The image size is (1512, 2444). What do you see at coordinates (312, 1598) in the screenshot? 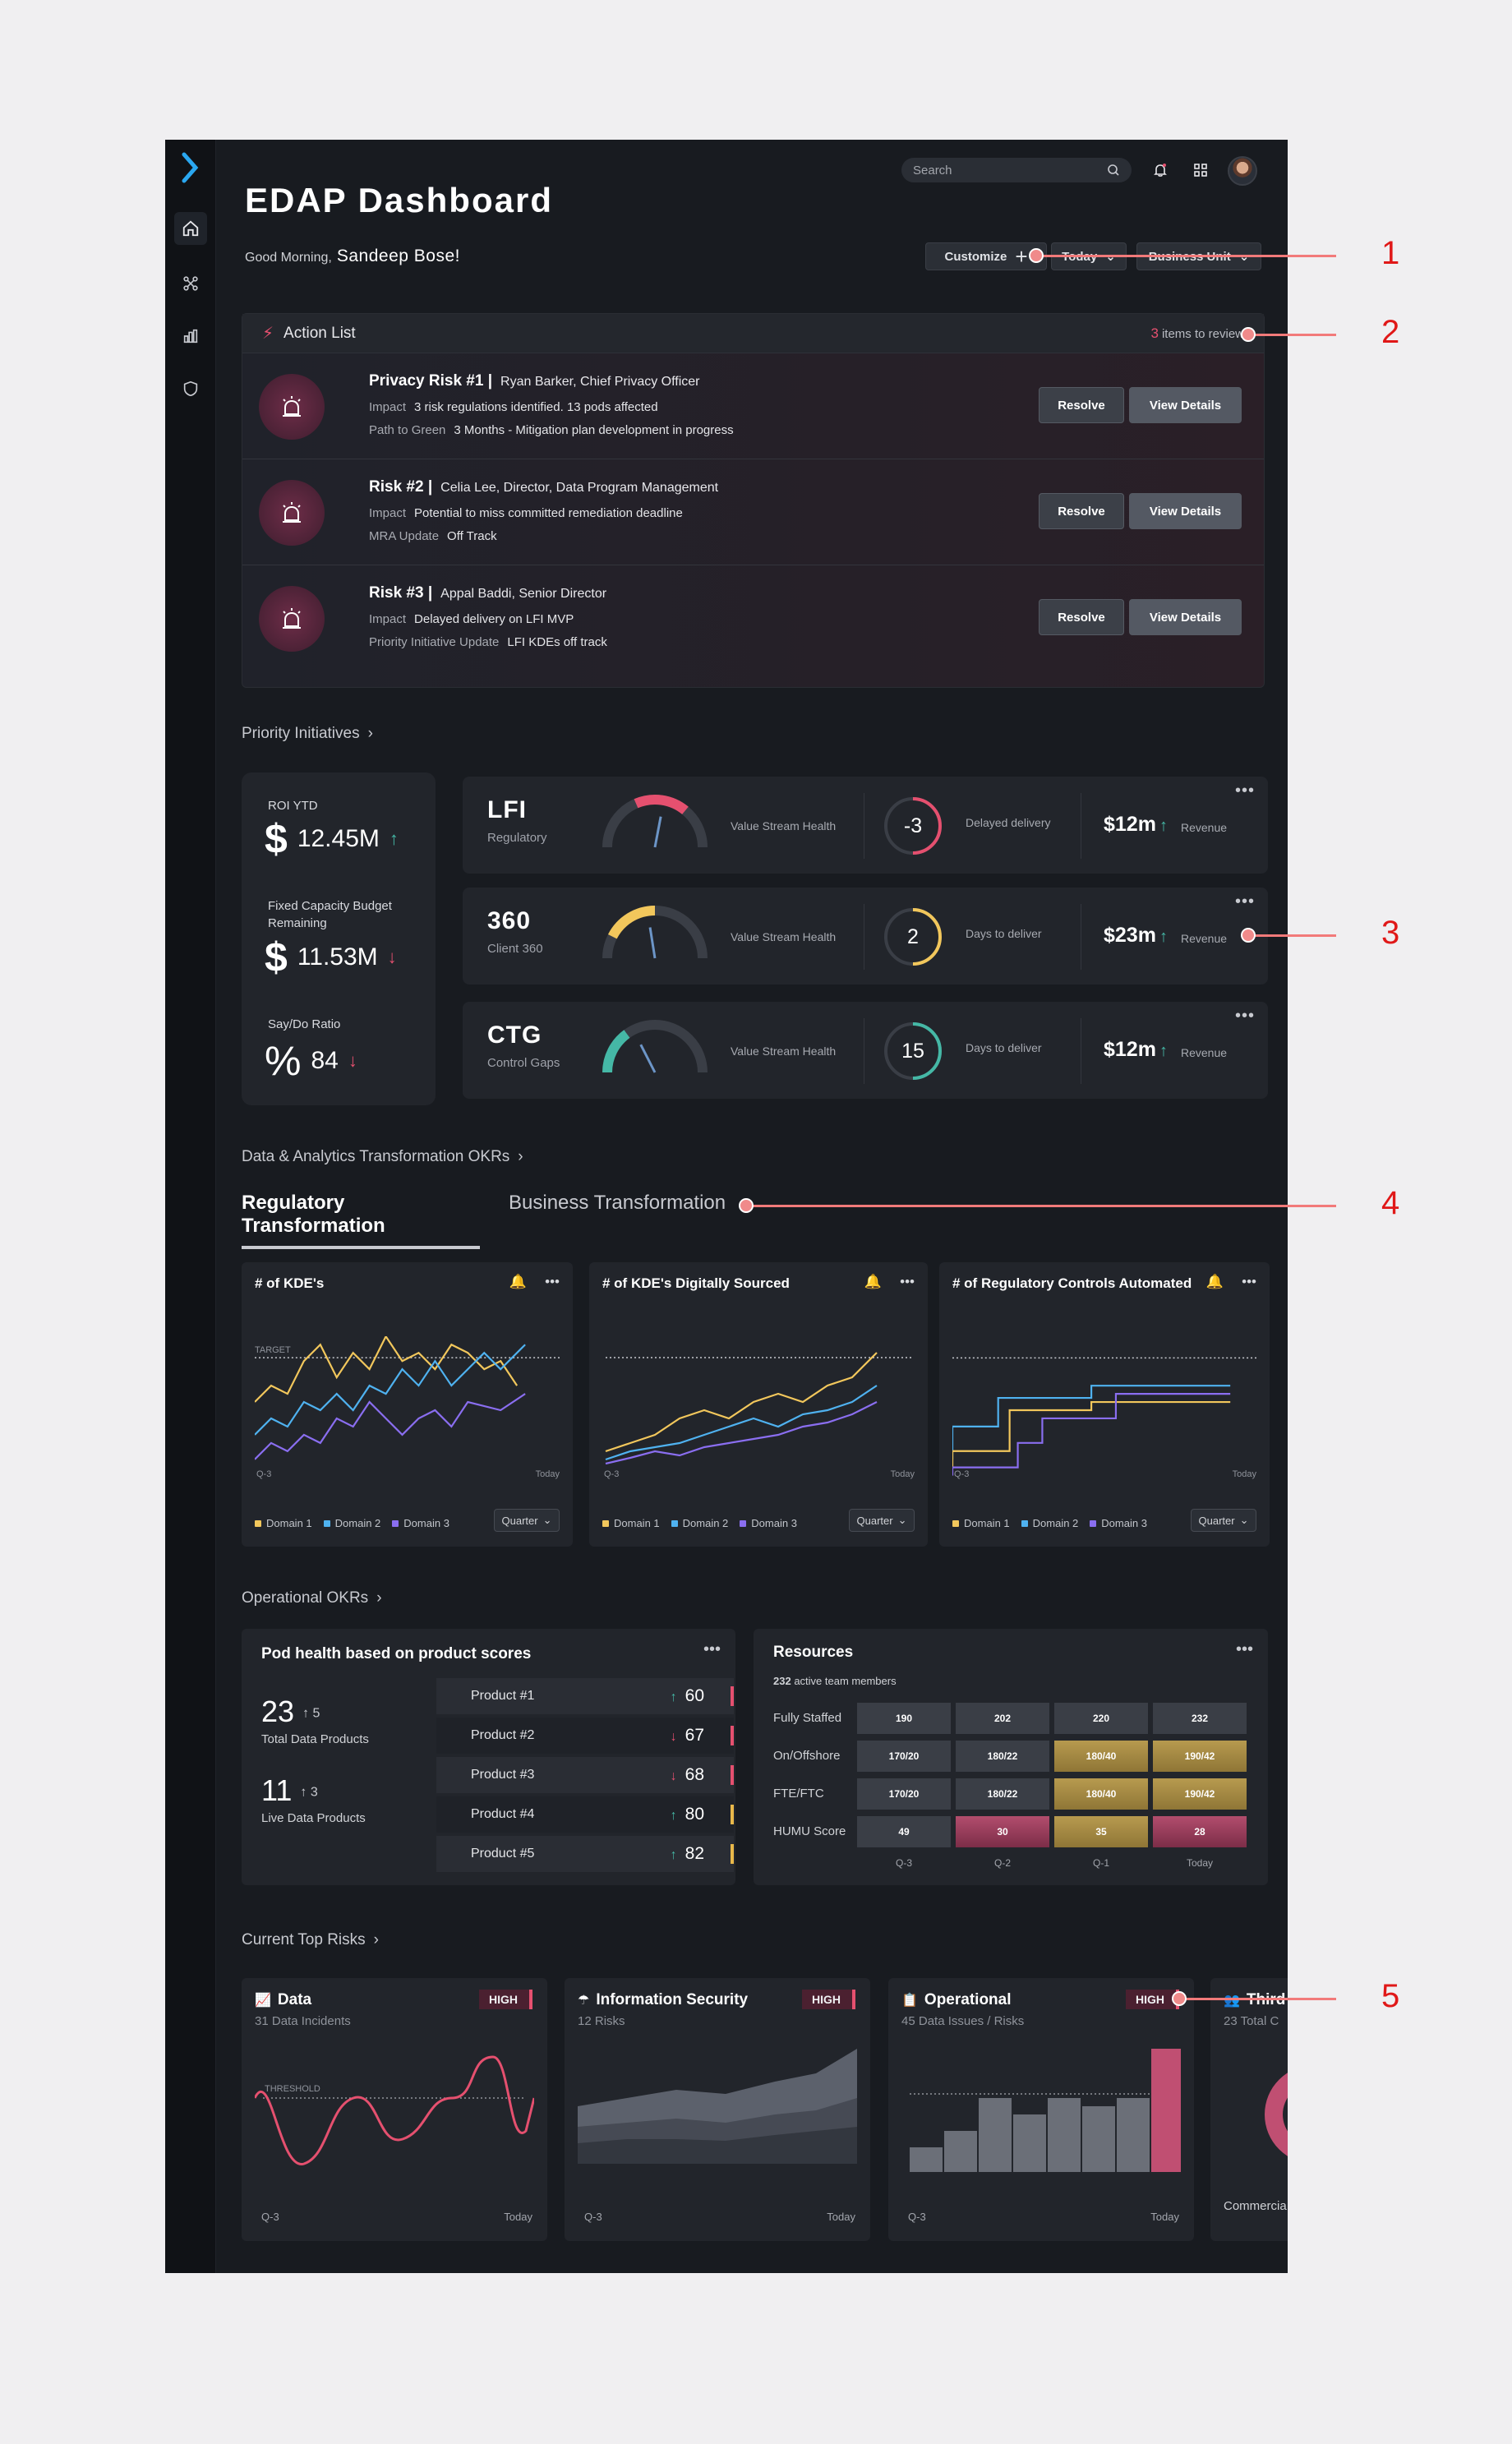
I see `operational-okrs-link: Operational OKRs ›` at bounding box center [312, 1598].